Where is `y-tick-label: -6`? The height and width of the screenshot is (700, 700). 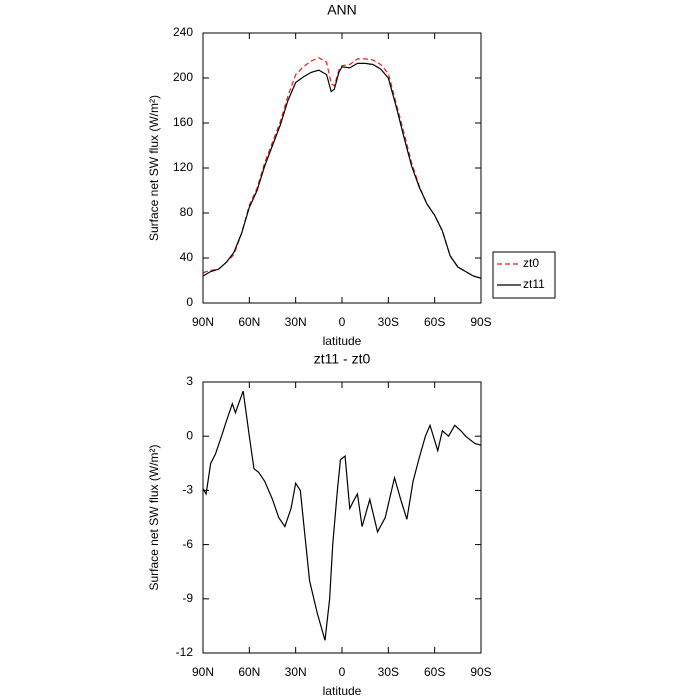
y-tick-label: -6 is located at coordinates (187, 544).